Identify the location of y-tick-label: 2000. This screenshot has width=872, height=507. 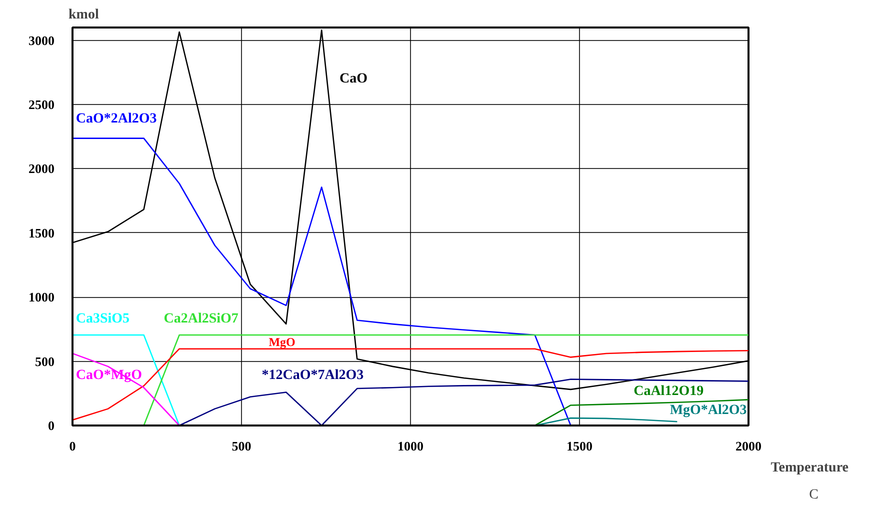
(41, 168).